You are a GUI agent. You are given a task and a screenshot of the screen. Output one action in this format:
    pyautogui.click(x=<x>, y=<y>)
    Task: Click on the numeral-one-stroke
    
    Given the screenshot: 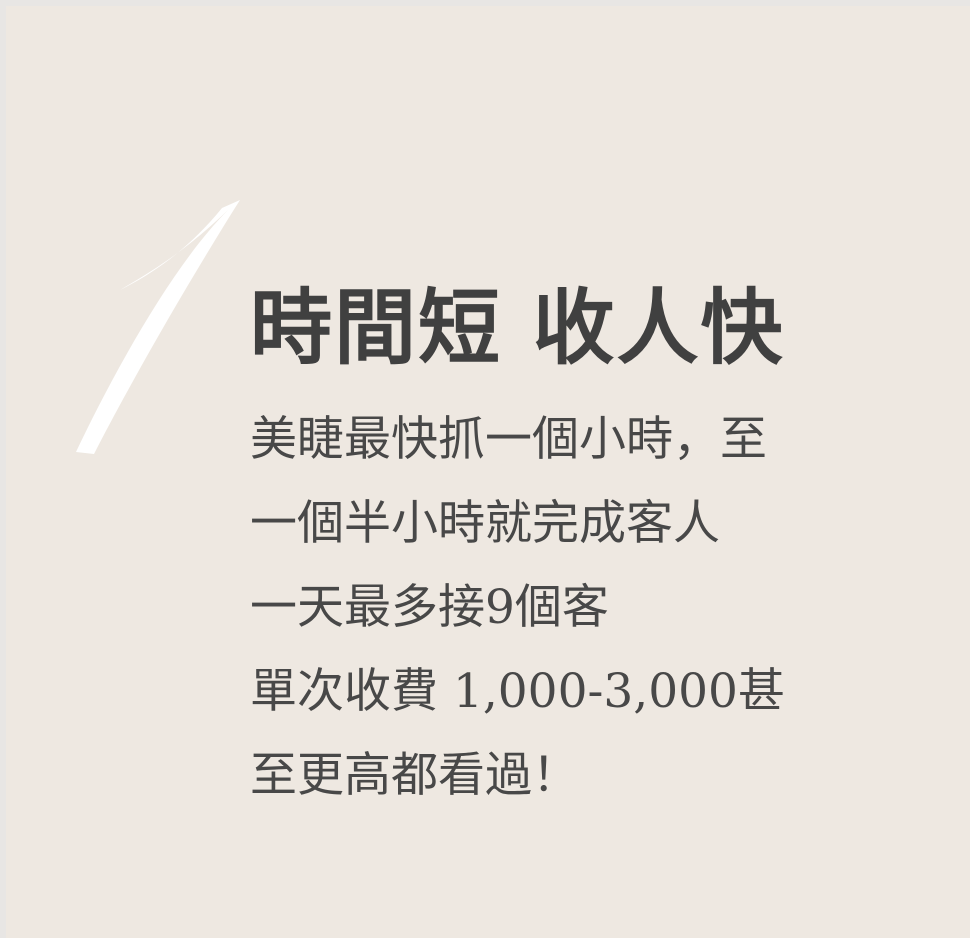 What is the action you would take?
    pyautogui.click(x=158, y=327)
    